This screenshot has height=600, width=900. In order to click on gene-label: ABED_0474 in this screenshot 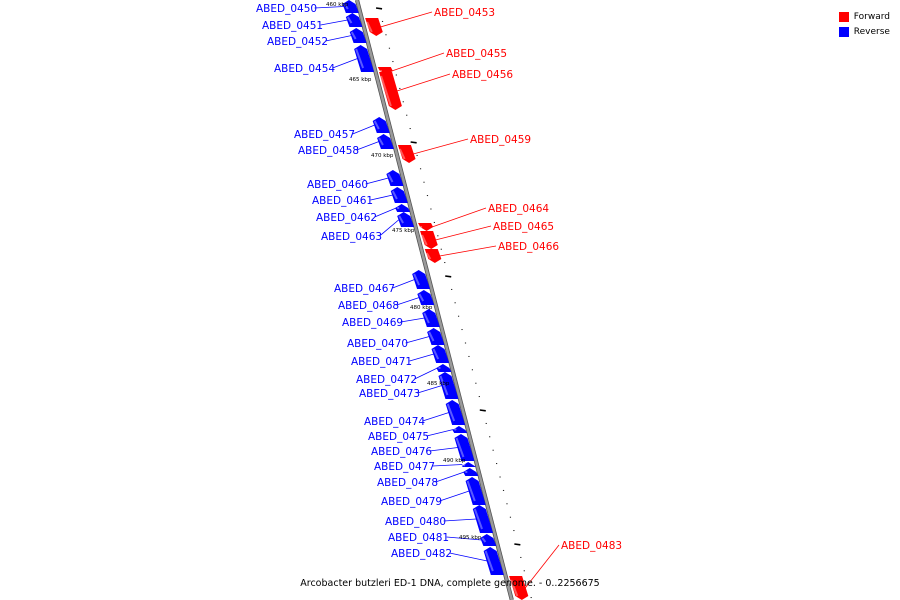, I will do `click(394, 422)`.